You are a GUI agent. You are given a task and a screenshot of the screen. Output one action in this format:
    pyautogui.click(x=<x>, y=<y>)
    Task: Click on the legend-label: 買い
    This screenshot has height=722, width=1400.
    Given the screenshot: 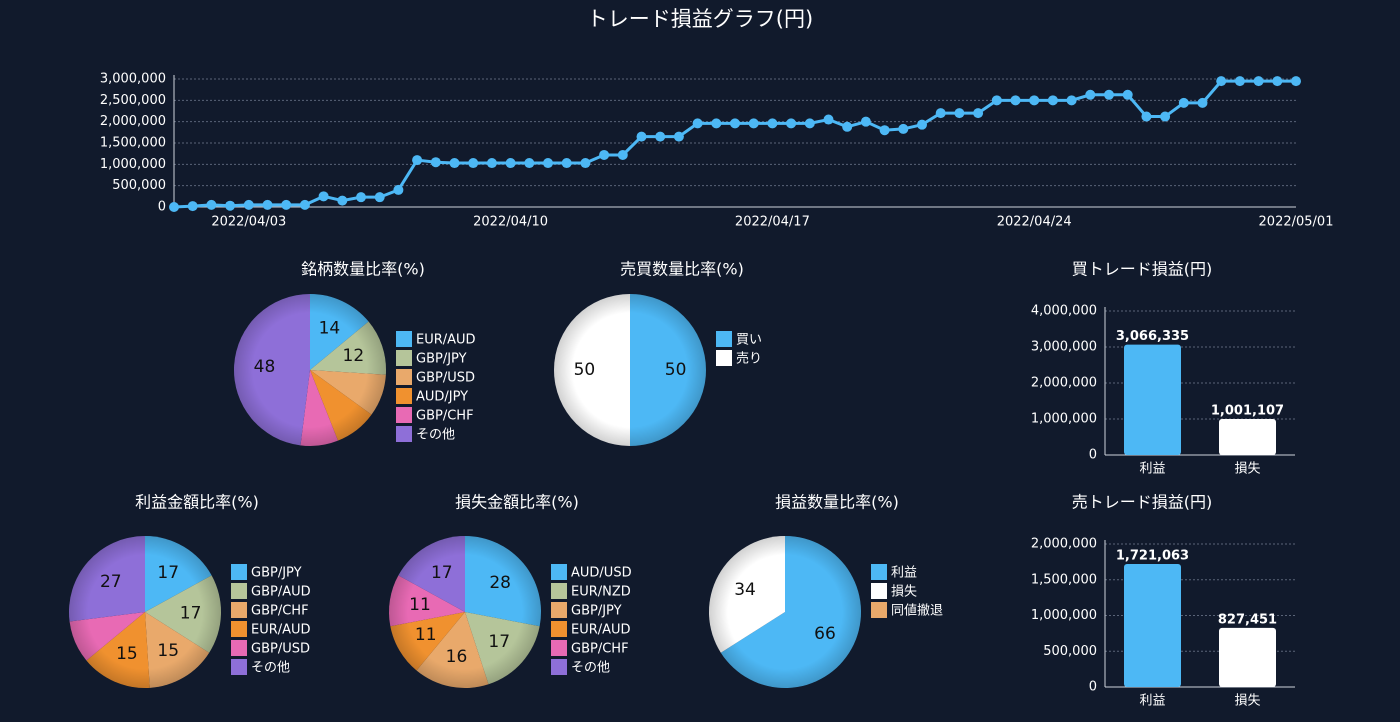 What is the action you would take?
    pyautogui.click(x=749, y=340)
    